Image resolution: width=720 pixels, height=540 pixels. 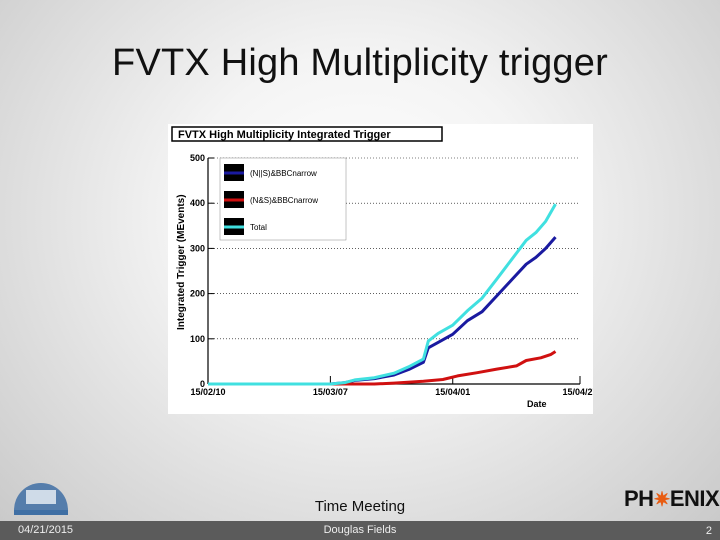 I want to click on phoenix-star-icon: ✷, so click(x=662, y=500).